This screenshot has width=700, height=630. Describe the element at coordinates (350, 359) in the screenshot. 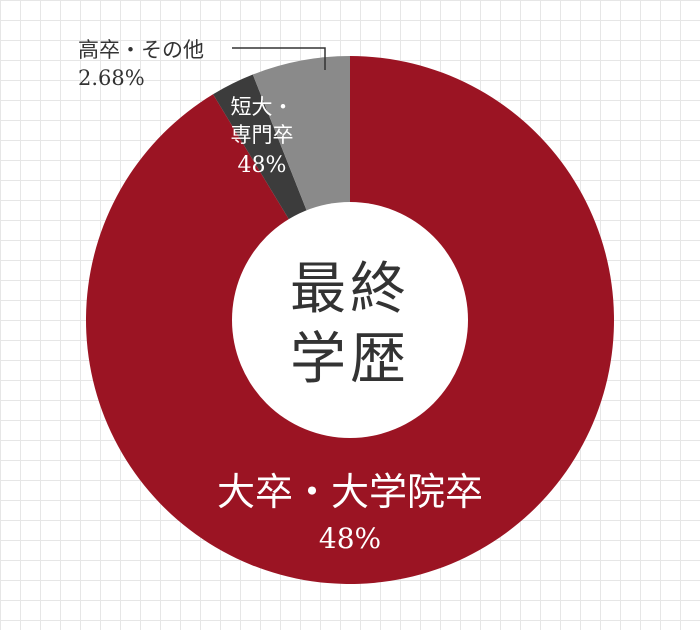

I see `chart-title-line-2: 学歴` at that location.